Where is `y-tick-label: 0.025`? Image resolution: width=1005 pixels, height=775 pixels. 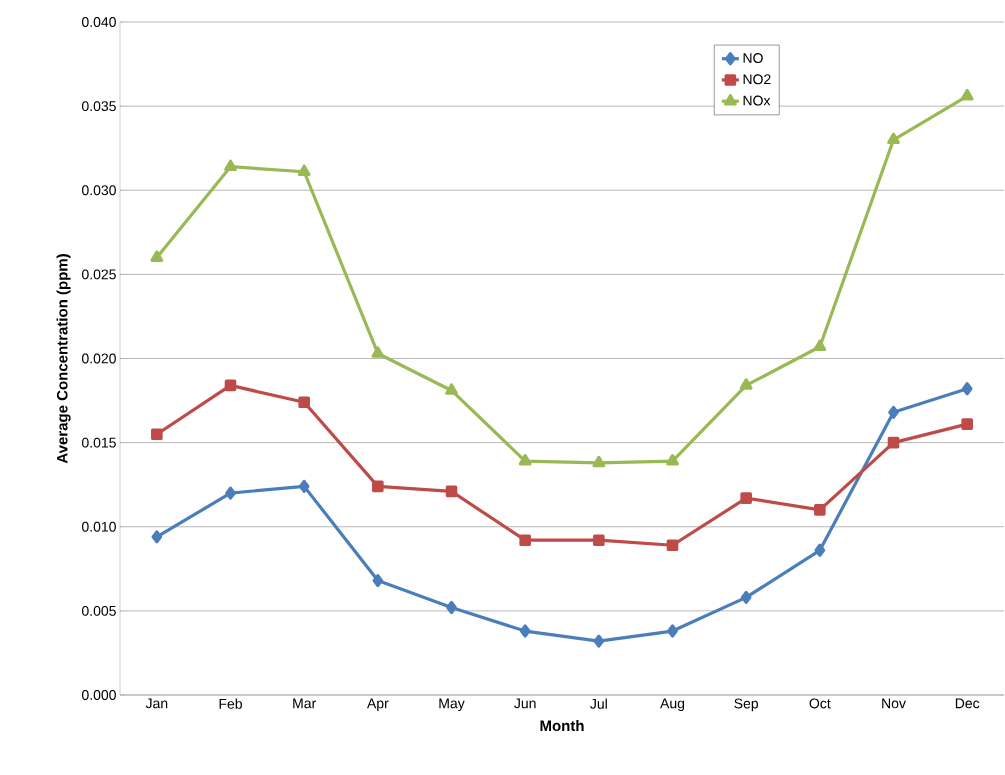
y-tick-label: 0.025 is located at coordinates (98, 274).